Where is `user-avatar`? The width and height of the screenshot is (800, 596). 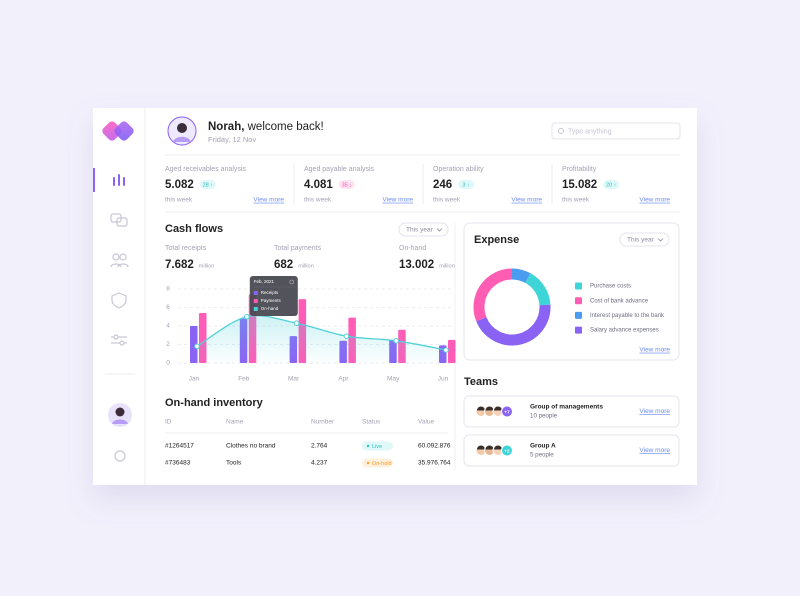 user-avatar is located at coordinates (182, 131).